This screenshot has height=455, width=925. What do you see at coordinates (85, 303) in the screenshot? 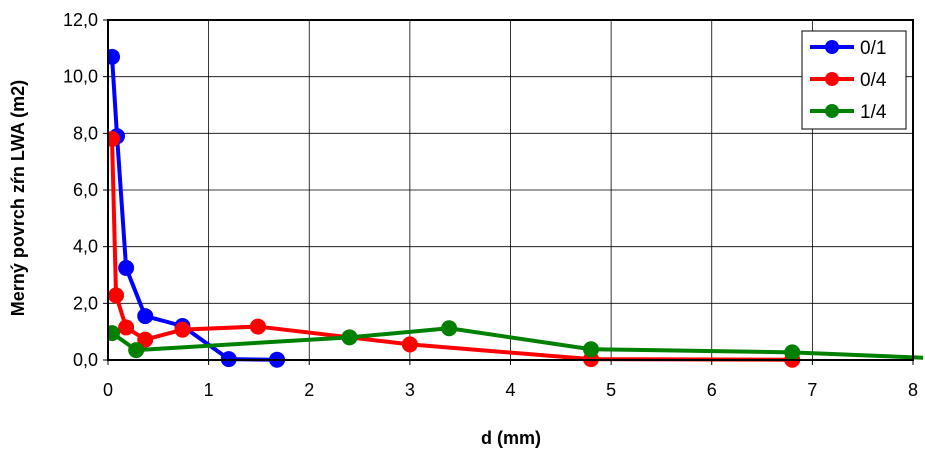
I see `y-tick-label: 2,0` at bounding box center [85, 303].